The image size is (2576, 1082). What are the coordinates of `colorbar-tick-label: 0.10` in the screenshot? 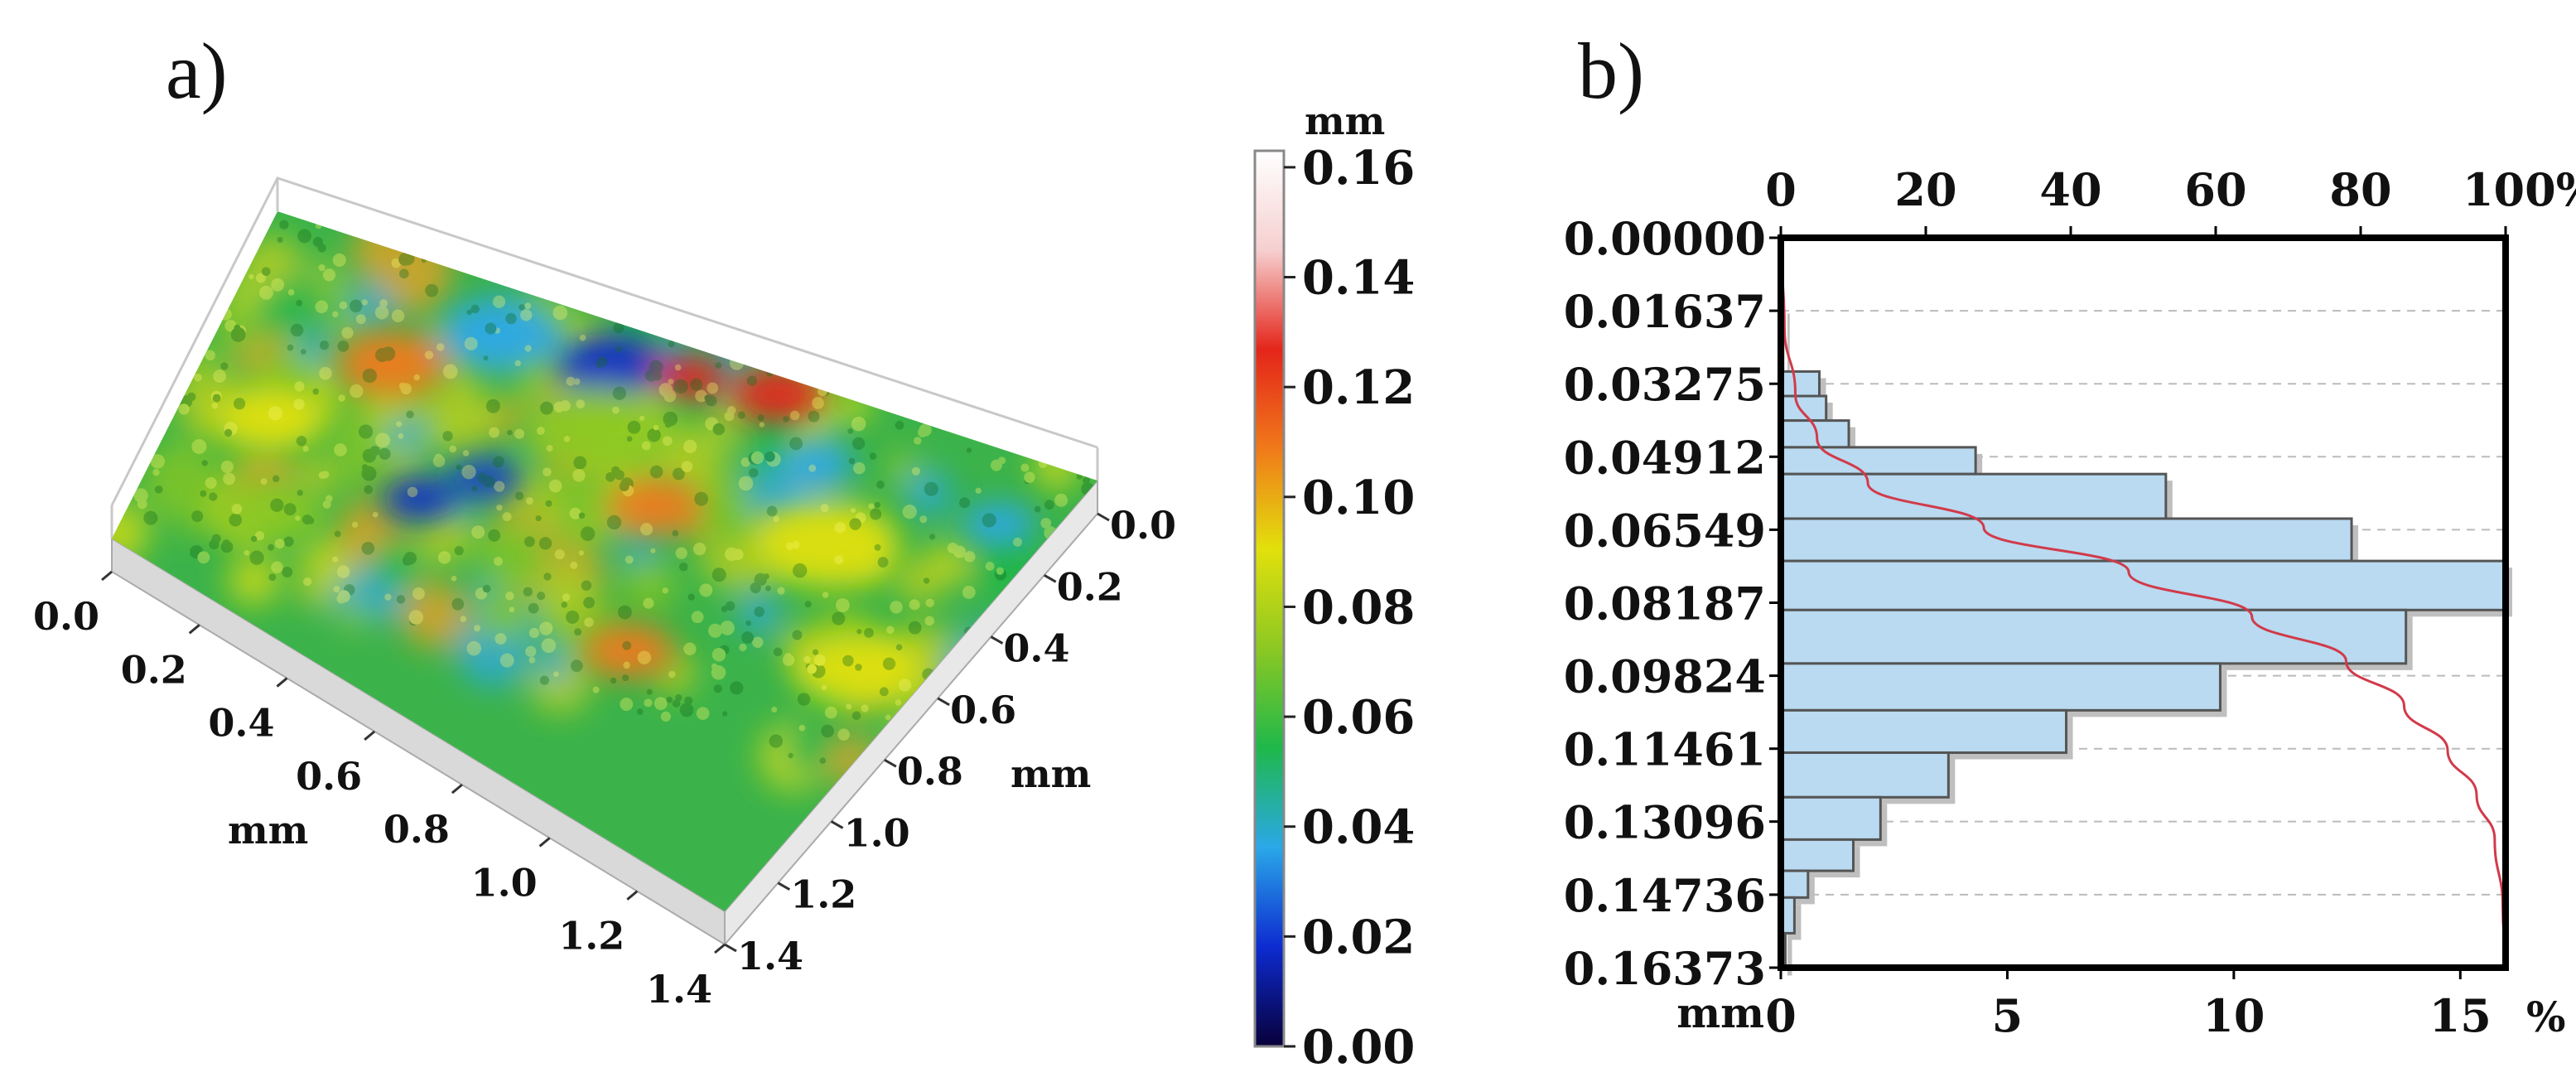 It's located at (1359, 498).